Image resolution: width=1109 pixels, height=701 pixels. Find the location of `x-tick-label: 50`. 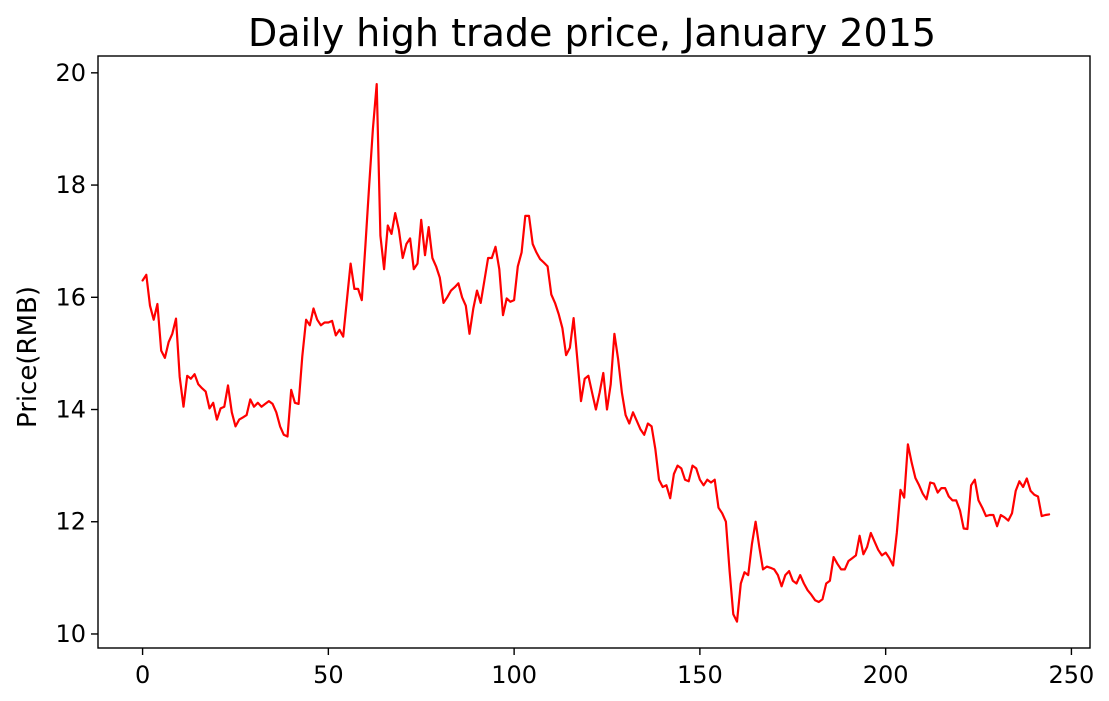

x-tick-label: 50 is located at coordinates (328, 675).